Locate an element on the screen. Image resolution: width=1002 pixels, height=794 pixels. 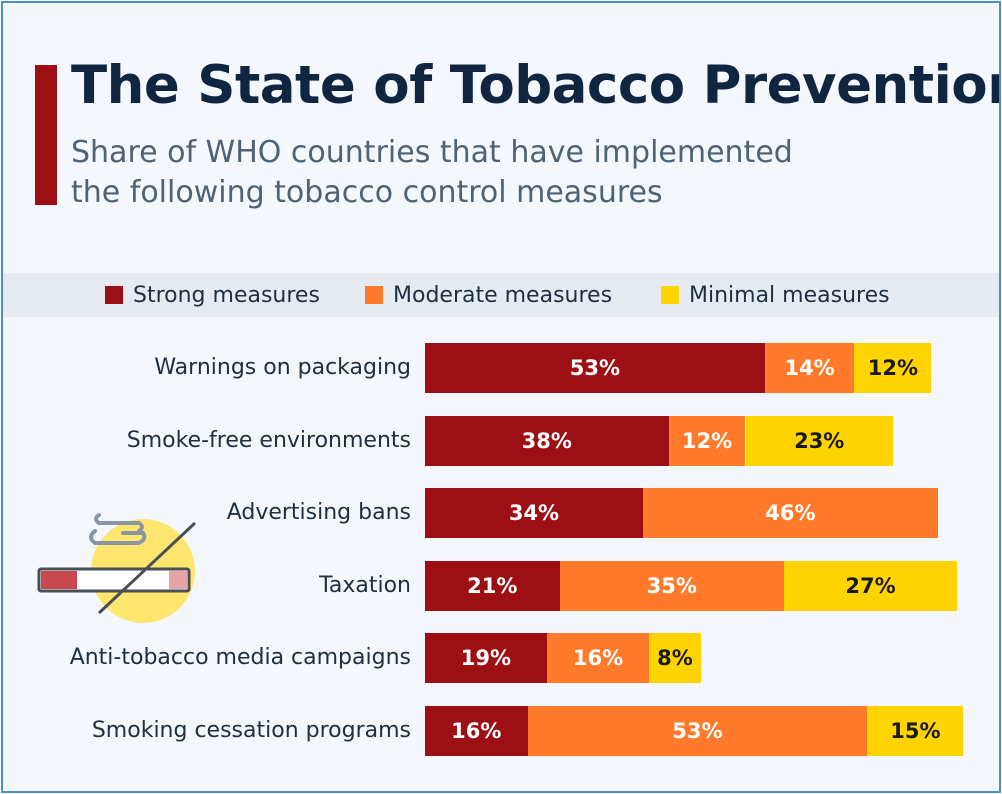
category-label: Warnings on packaging is located at coordinates (282, 367).